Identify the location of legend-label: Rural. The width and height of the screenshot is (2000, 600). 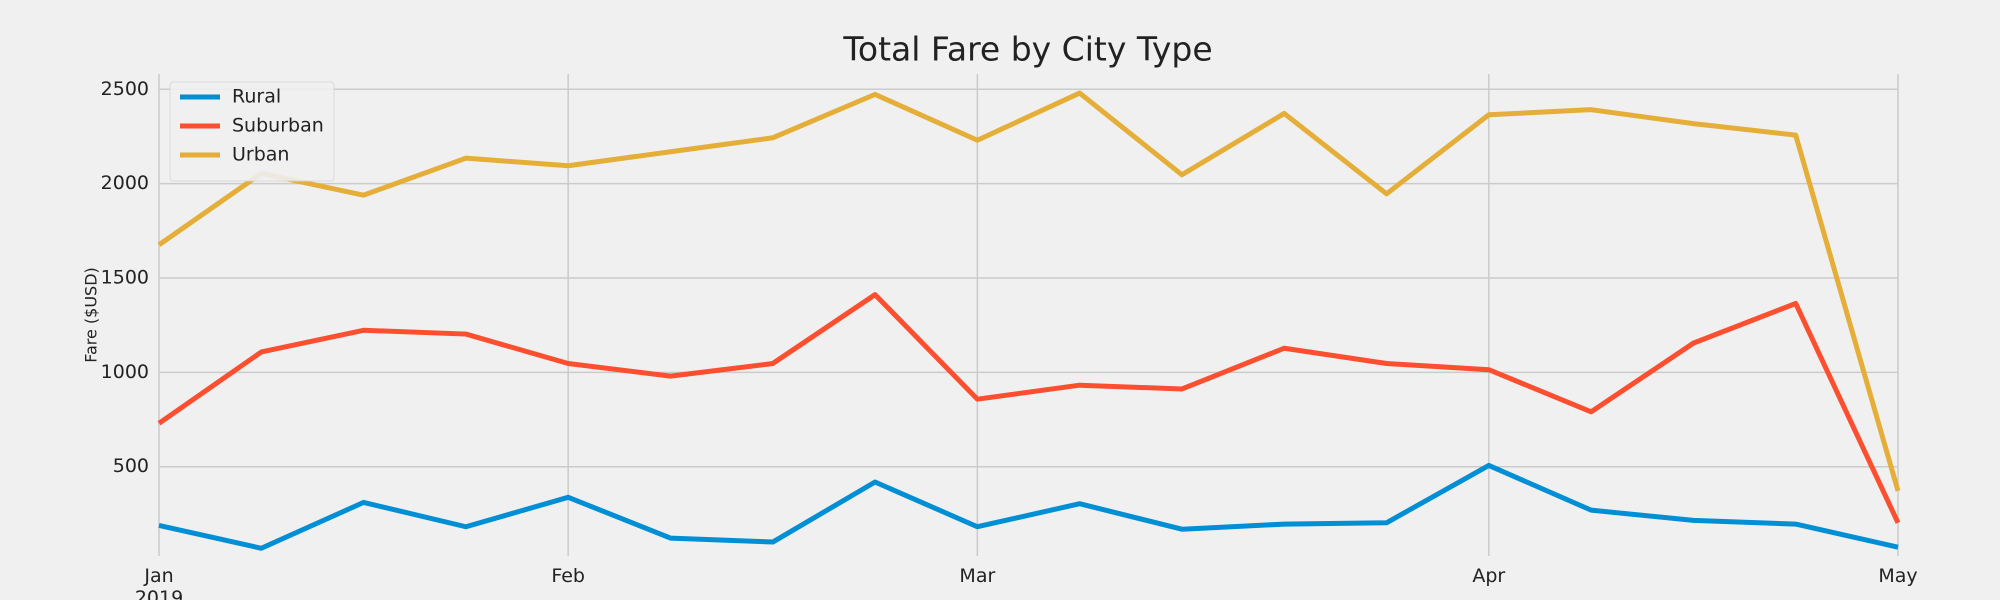
(256, 97).